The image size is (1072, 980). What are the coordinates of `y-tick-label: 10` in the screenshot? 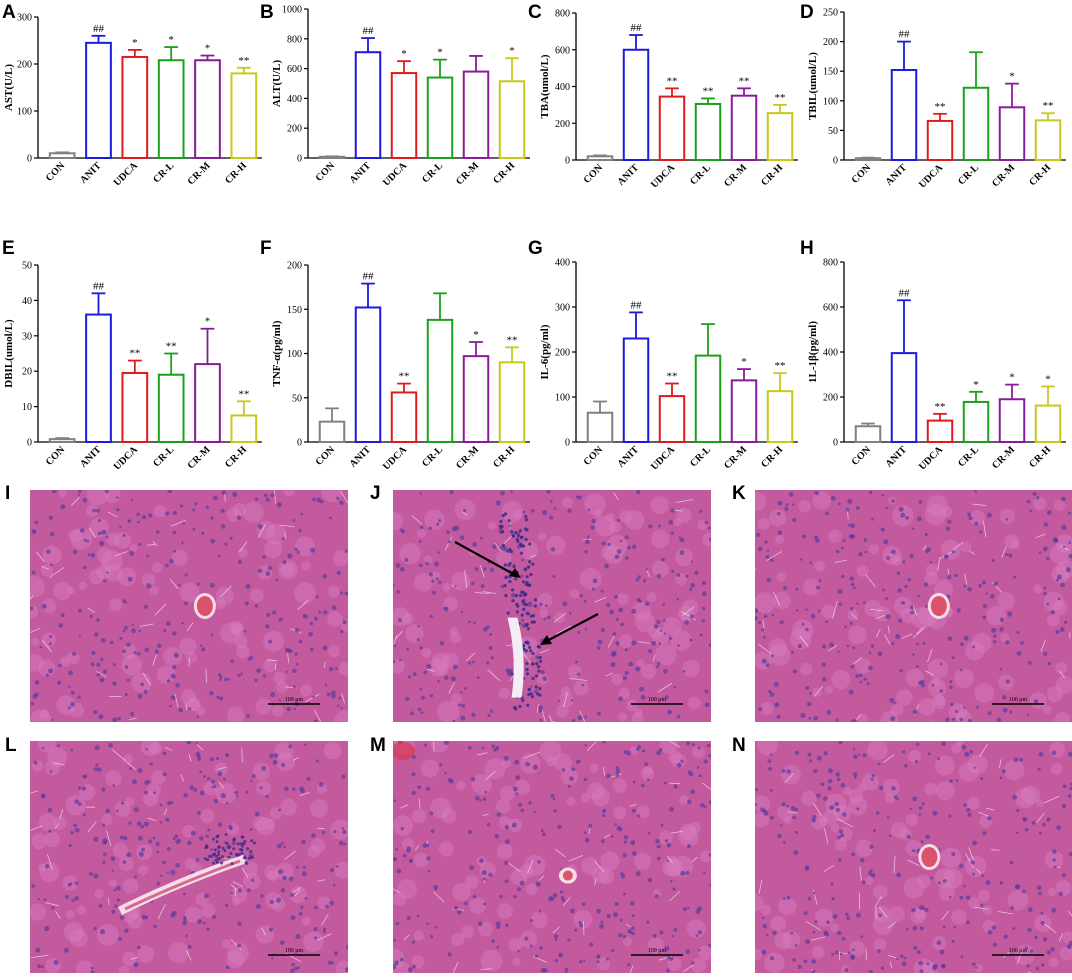 It's located at (27, 407).